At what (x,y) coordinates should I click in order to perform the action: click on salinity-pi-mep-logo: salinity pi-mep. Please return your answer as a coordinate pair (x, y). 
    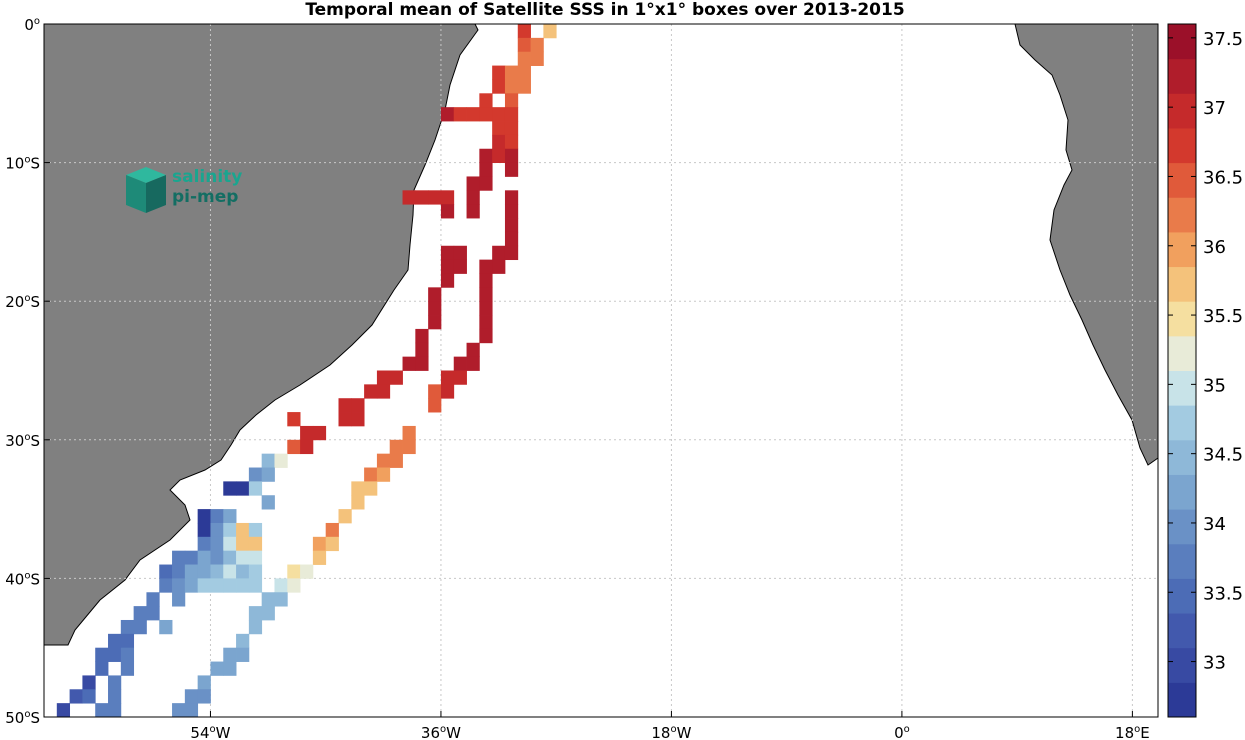
    Looking at the image, I should click on (187, 190).